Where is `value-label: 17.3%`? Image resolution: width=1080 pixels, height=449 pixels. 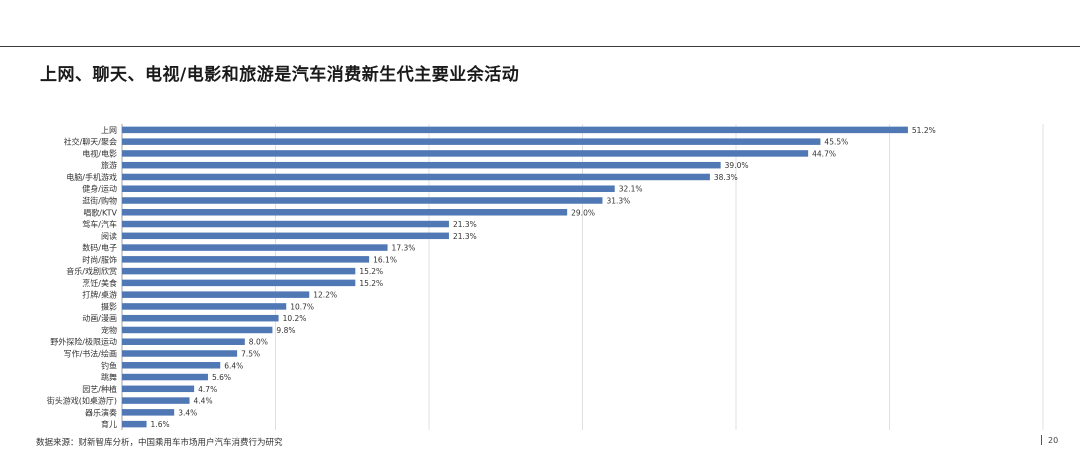 value-label: 17.3% is located at coordinates (404, 248).